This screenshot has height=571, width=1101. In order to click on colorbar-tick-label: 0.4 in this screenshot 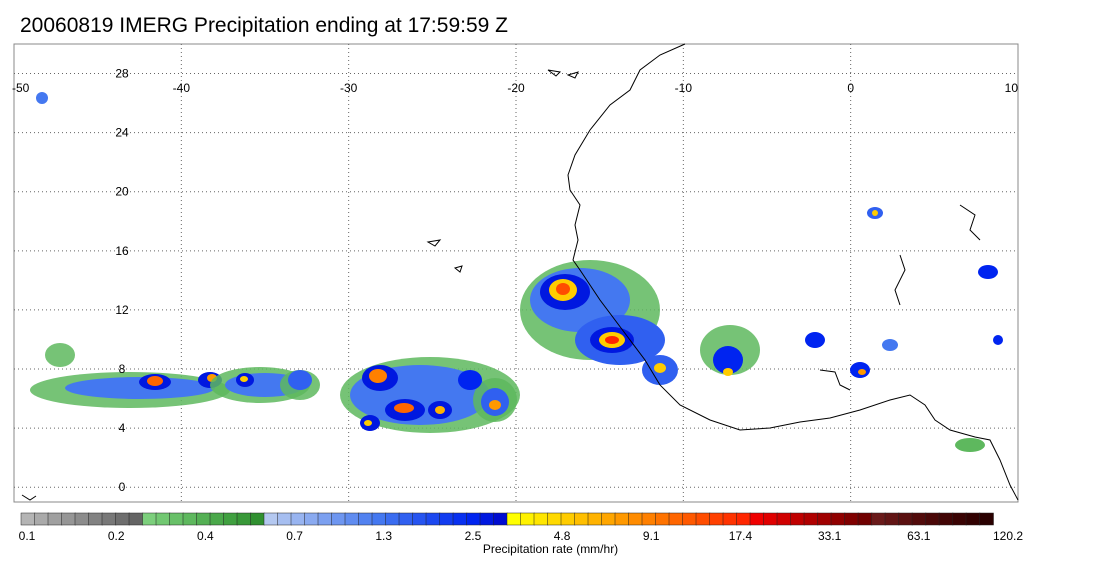, I will do `click(205, 536)`.